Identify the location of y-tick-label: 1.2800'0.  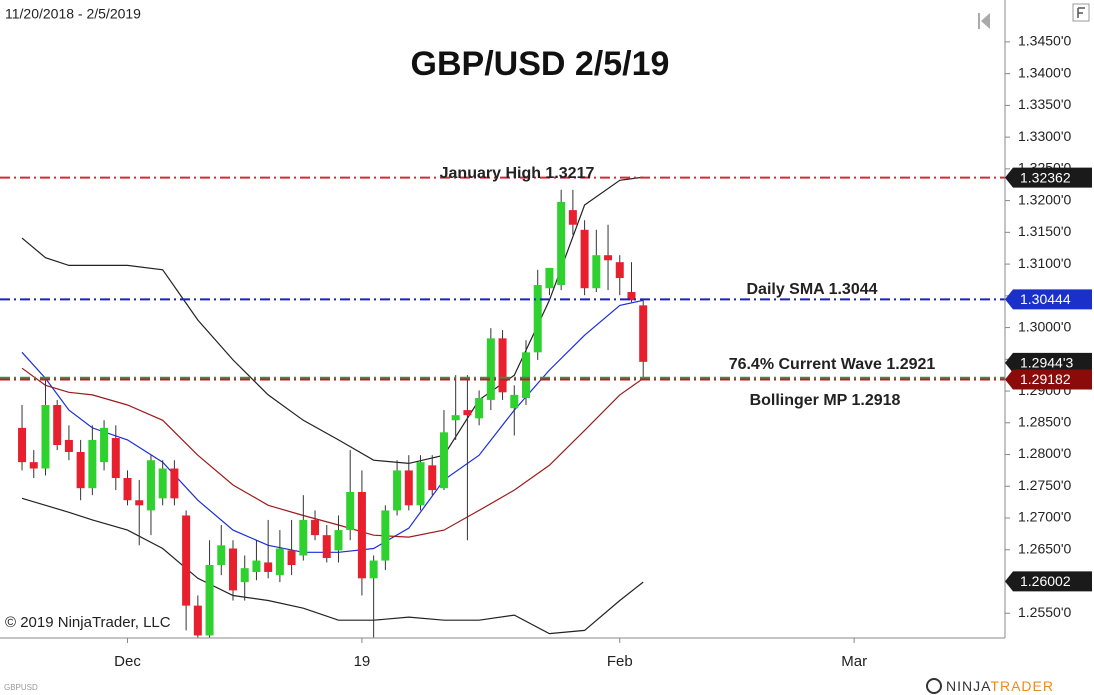
(1044, 453).